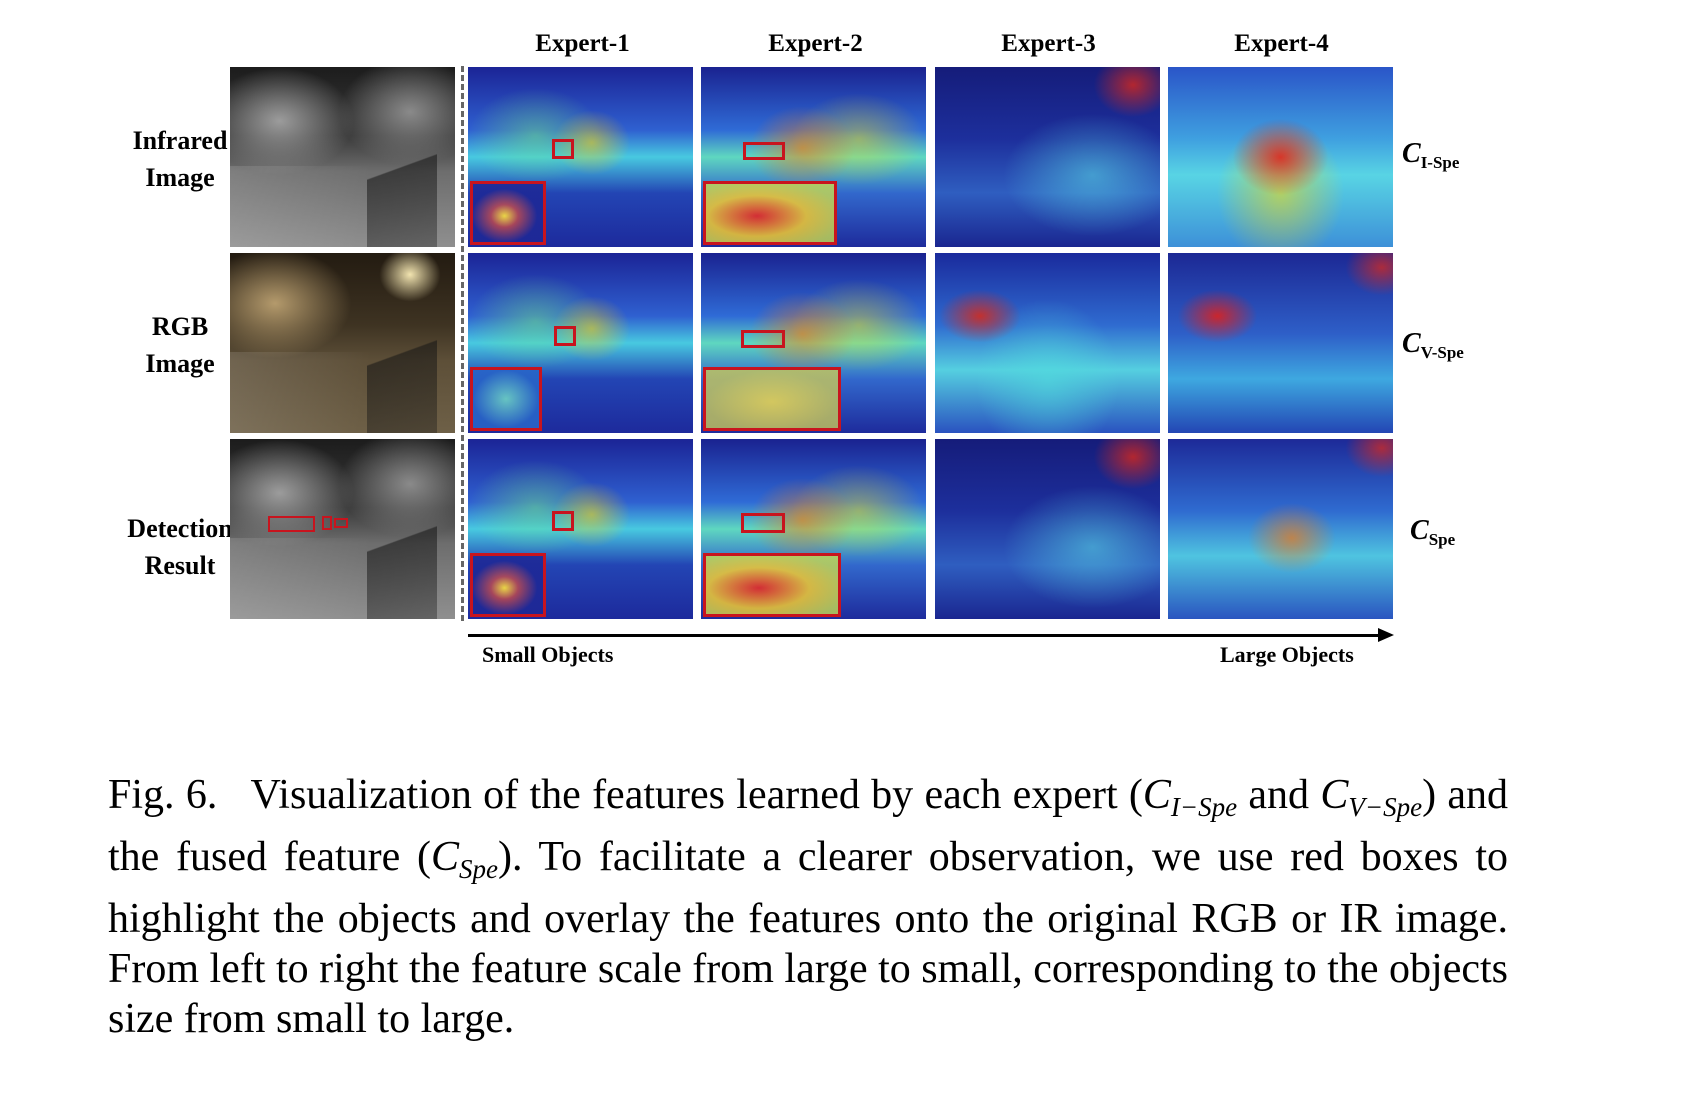  Describe the element at coordinates (1204, 807) in the screenshot. I see `caption-subscript: I−Spe` at that location.